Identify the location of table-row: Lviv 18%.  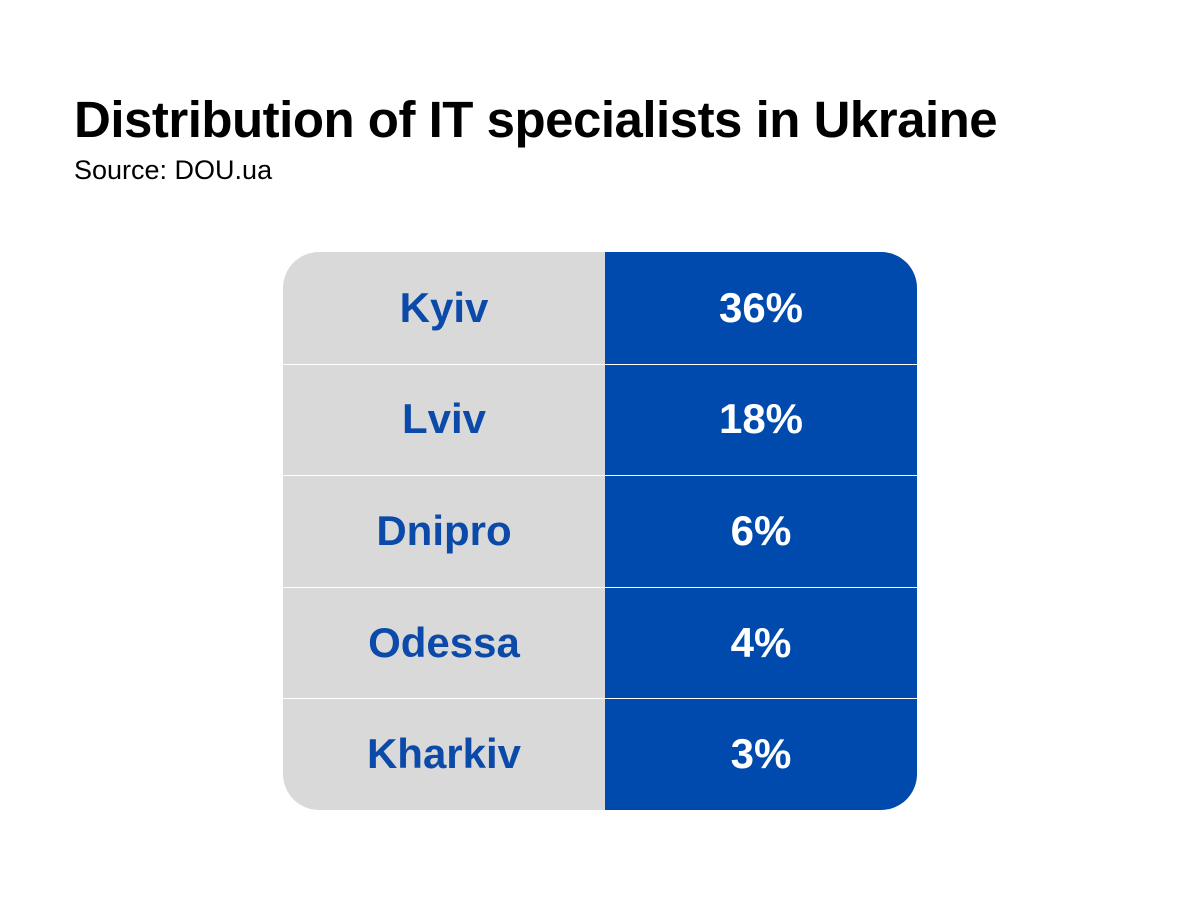
(600, 419).